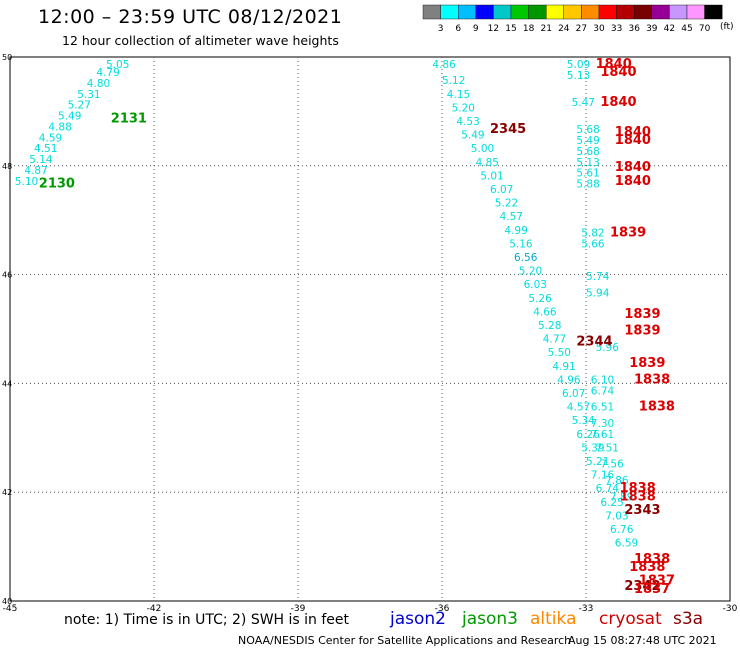 The width and height of the screenshot is (740, 650). What do you see at coordinates (98, 84) in the screenshot?
I see `swh-label: 4.80` at bounding box center [98, 84].